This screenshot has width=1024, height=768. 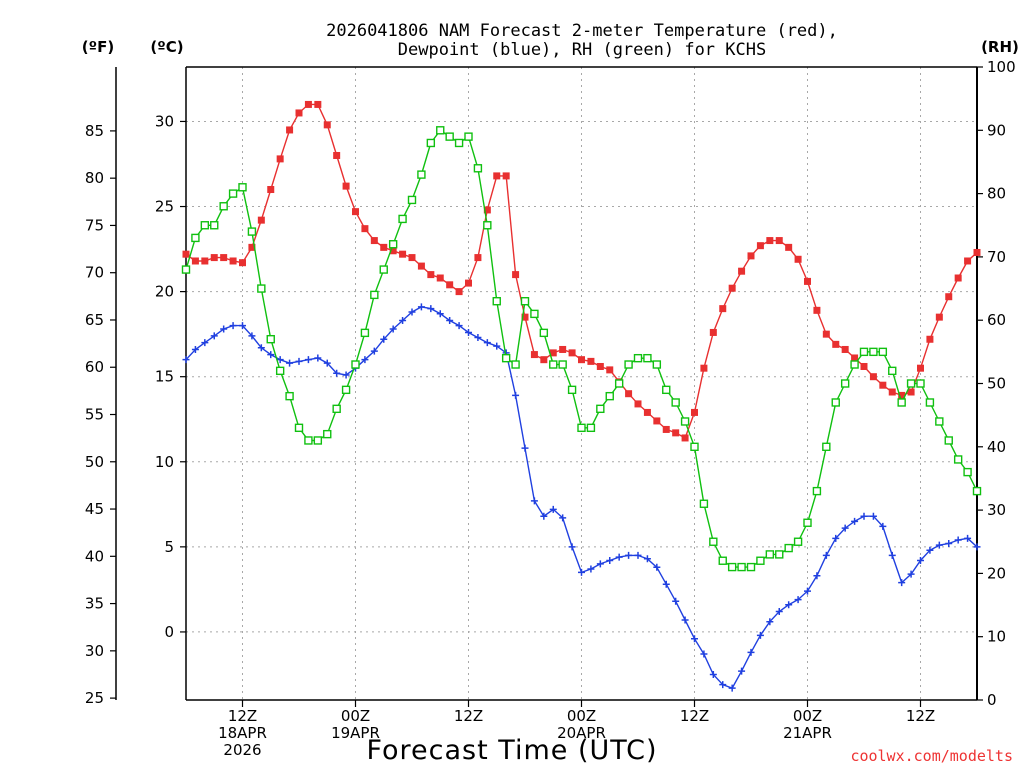 I want to click on celsius-tick-label: 20, so click(x=164, y=292).